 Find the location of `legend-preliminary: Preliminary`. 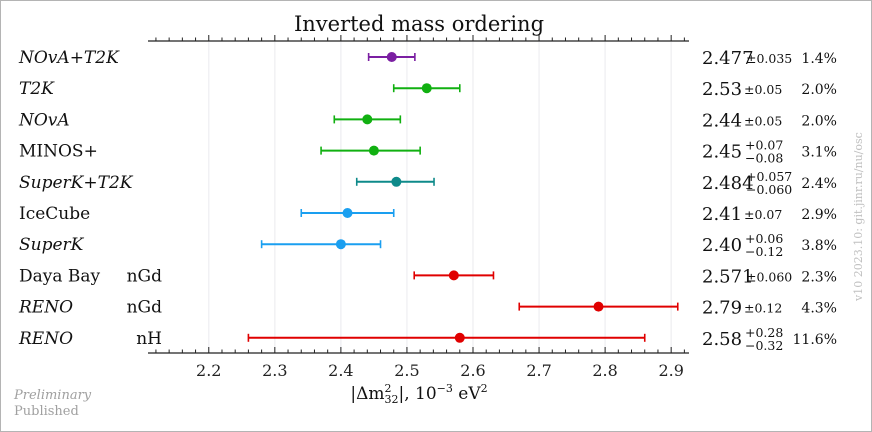

legend-preliminary: Preliminary is located at coordinates (52, 395).